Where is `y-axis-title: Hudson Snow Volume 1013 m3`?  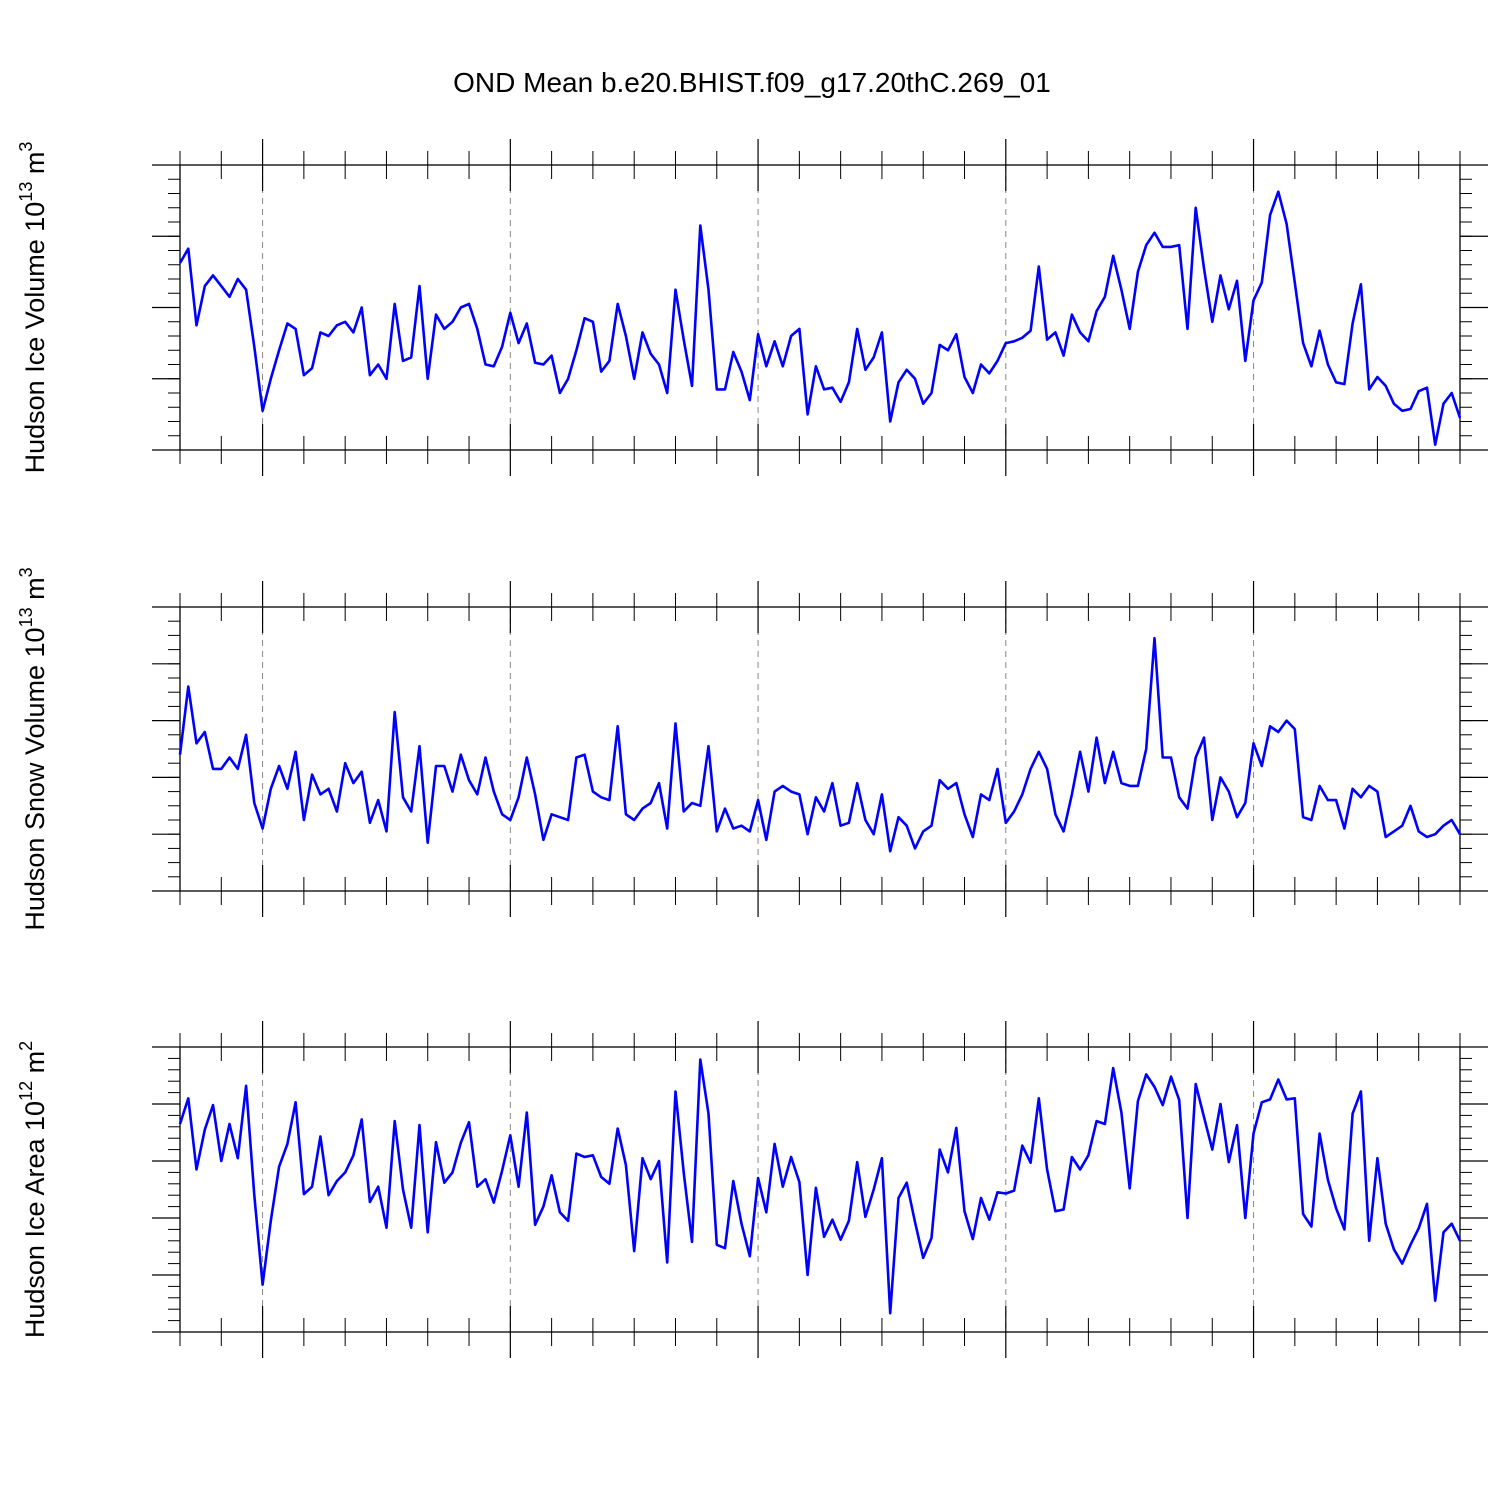 y-axis-title: Hudson Snow Volume 1013 m3 is located at coordinates (33, 748).